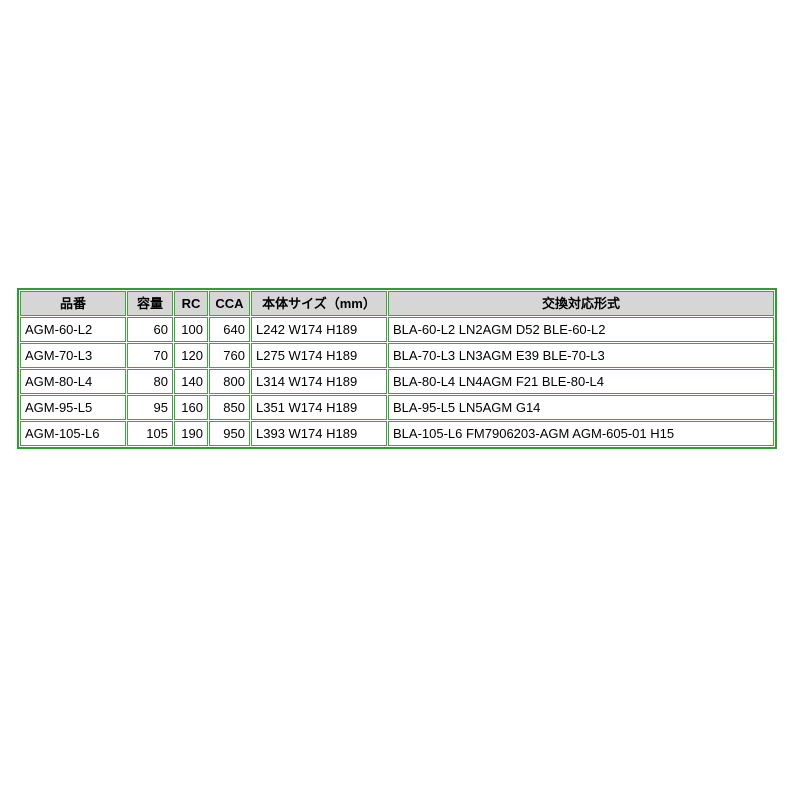 The height and width of the screenshot is (800, 800). What do you see at coordinates (73, 303) in the screenshot?
I see `col-header-hinban: 品番` at bounding box center [73, 303].